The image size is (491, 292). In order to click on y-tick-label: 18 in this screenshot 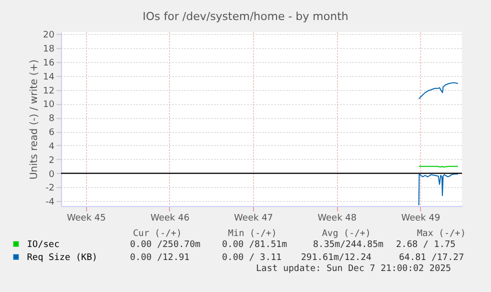, I will do `click(49, 49)`.